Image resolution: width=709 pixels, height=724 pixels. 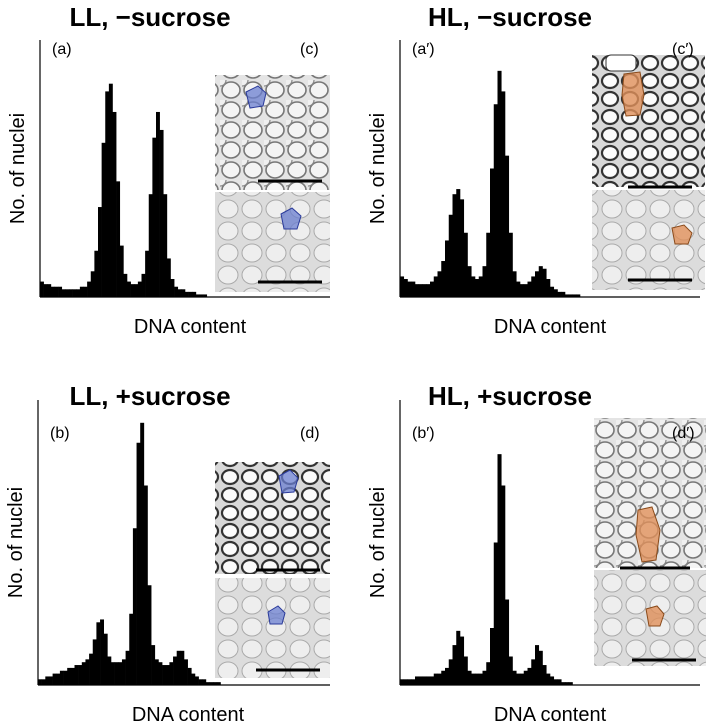 I want to click on inset-label: (c), so click(x=309, y=49).